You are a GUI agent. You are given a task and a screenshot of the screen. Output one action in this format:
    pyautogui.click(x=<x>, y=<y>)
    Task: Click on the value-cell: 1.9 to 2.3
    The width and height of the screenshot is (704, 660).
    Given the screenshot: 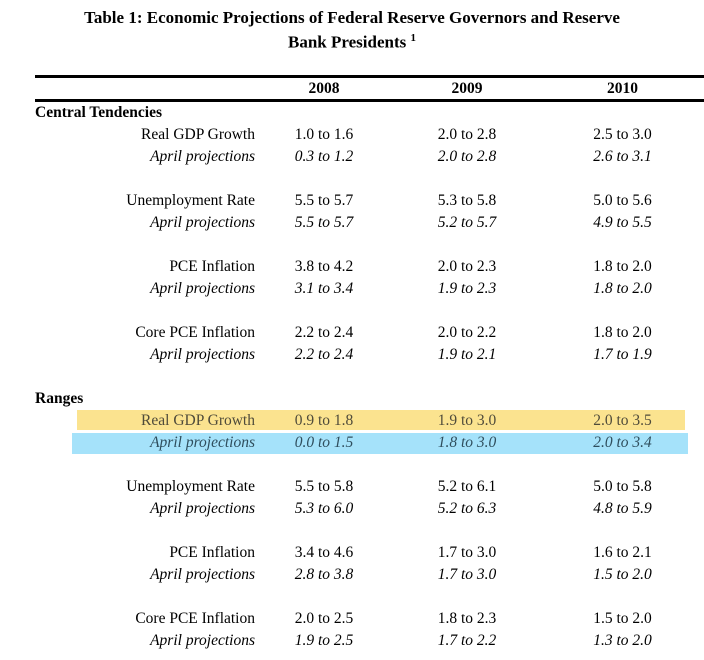 What is the action you would take?
    pyautogui.click(x=467, y=288)
    